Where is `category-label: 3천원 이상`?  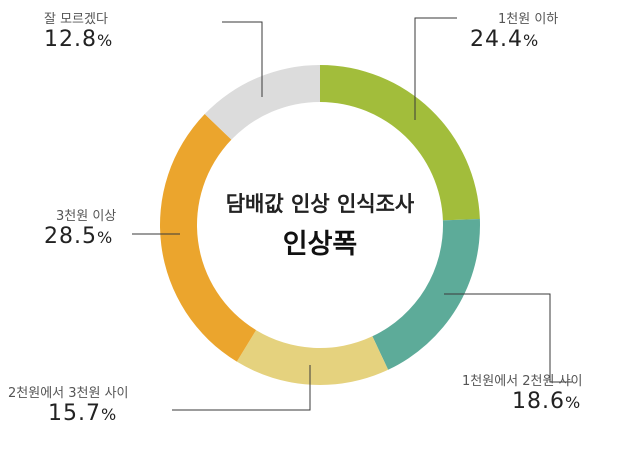
category-label: 3천원 이상 is located at coordinates (86, 216).